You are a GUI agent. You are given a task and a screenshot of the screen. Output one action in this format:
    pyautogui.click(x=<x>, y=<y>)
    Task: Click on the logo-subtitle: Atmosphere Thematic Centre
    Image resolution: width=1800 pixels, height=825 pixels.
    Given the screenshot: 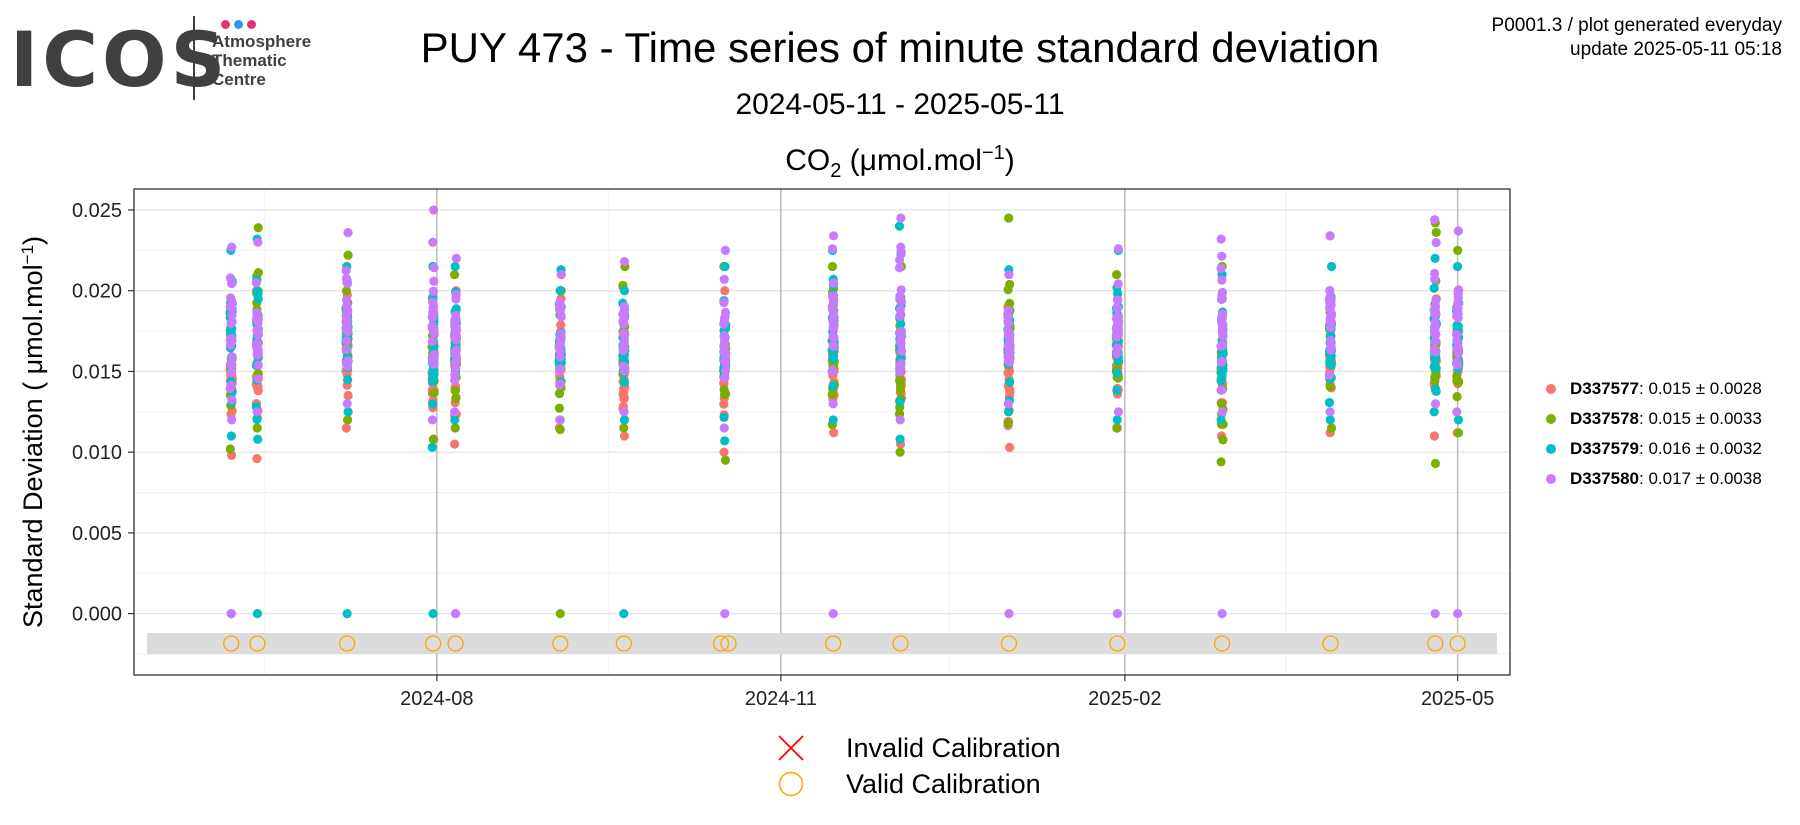 What is the action you would take?
    pyautogui.click(x=261, y=60)
    